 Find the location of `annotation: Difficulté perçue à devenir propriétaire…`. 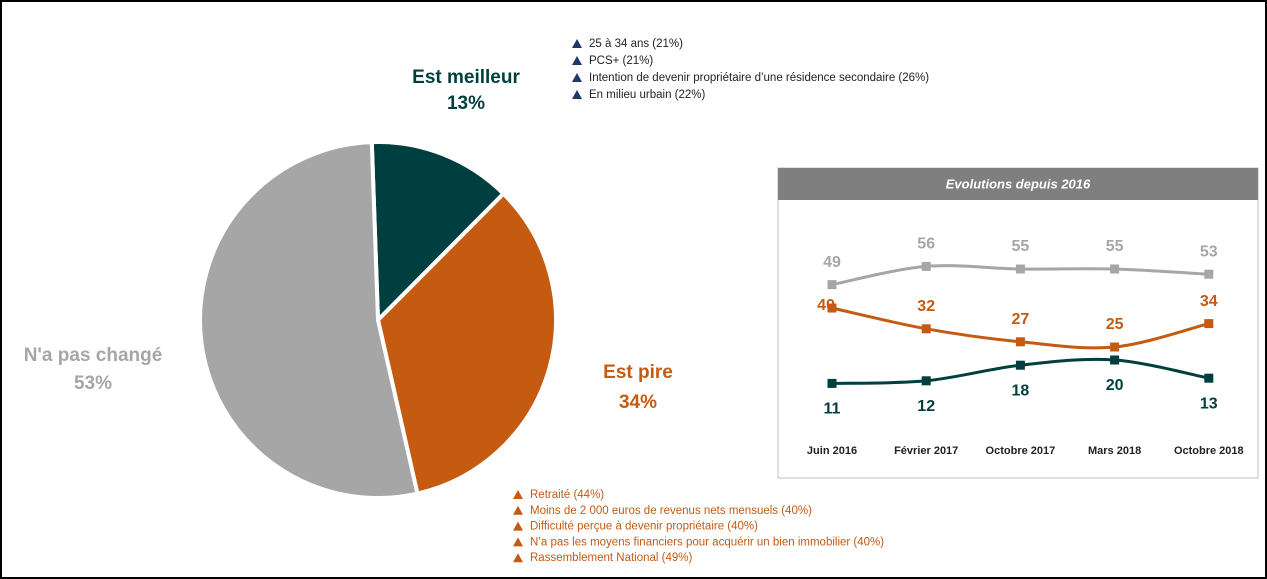

annotation: Difficulté perçue à devenir propriétaire… is located at coordinates (644, 527).